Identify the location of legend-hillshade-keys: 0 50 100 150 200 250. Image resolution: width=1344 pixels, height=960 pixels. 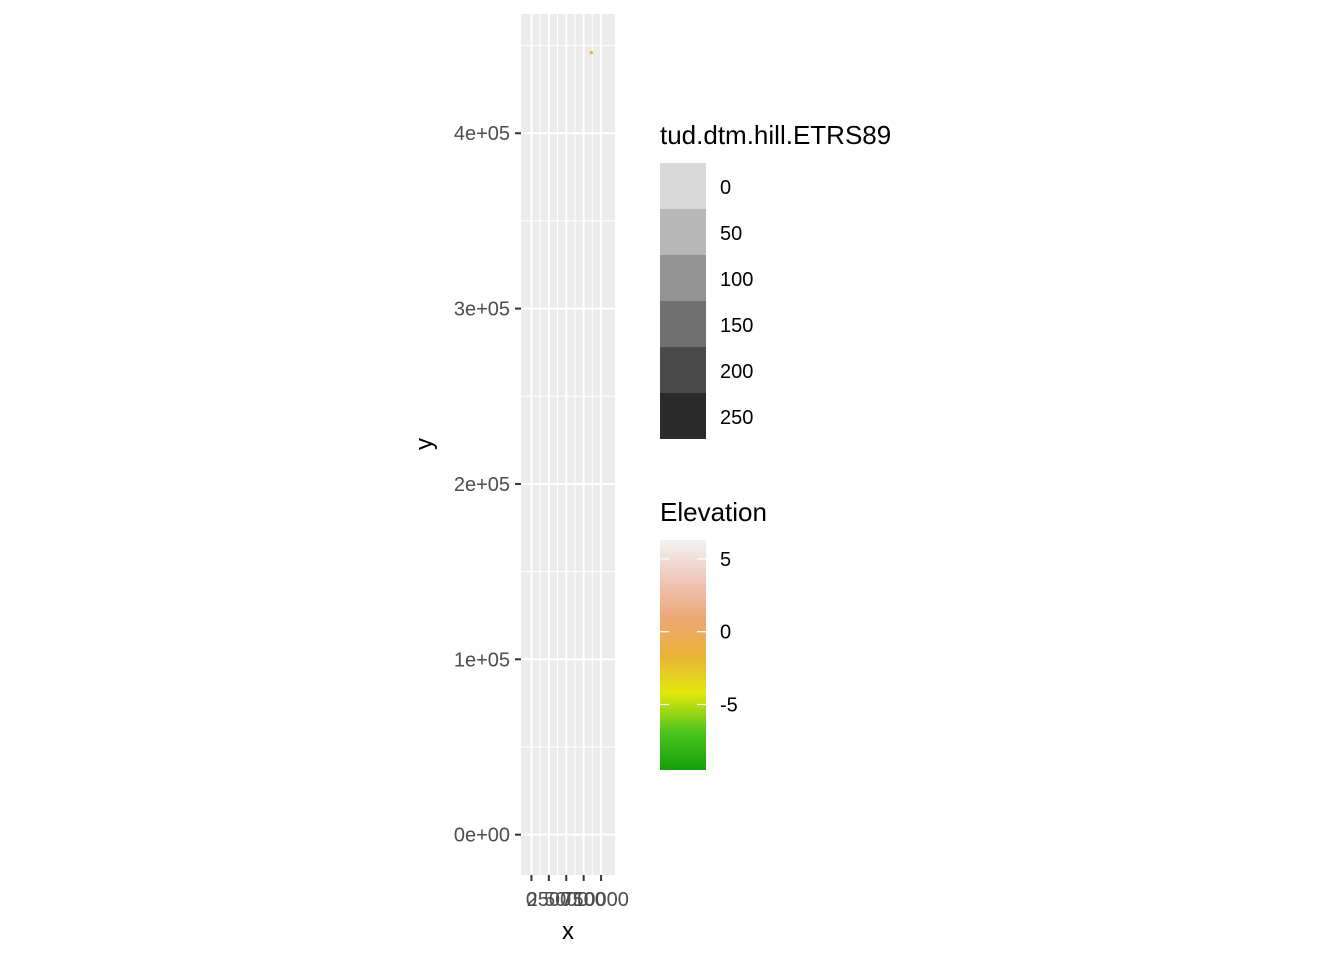
(706, 301).